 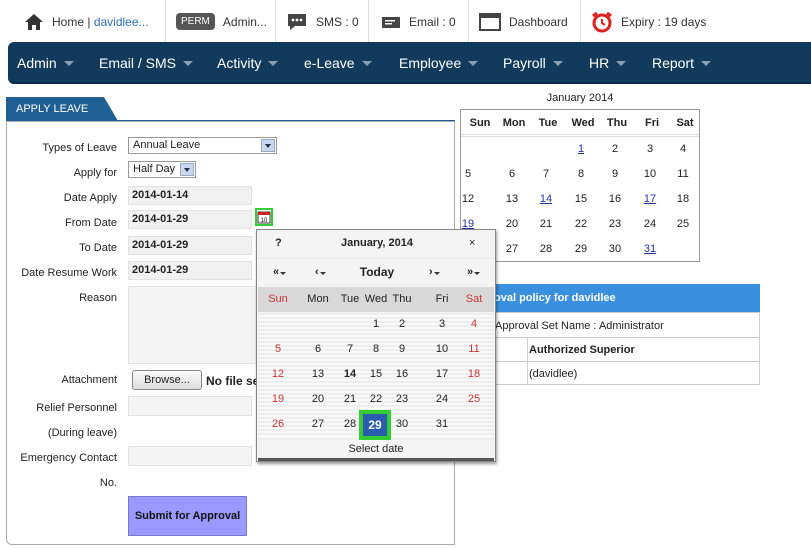 What do you see at coordinates (442, 349) in the screenshot?
I see `popup-day: 10` at bounding box center [442, 349].